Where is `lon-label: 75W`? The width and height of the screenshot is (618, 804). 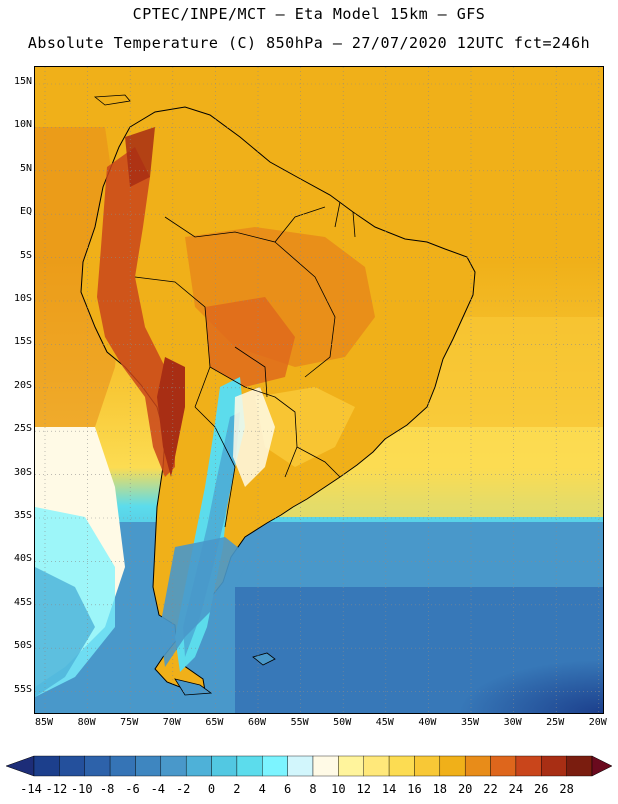
lon-label: 75W is located at coordinates (129, 722).